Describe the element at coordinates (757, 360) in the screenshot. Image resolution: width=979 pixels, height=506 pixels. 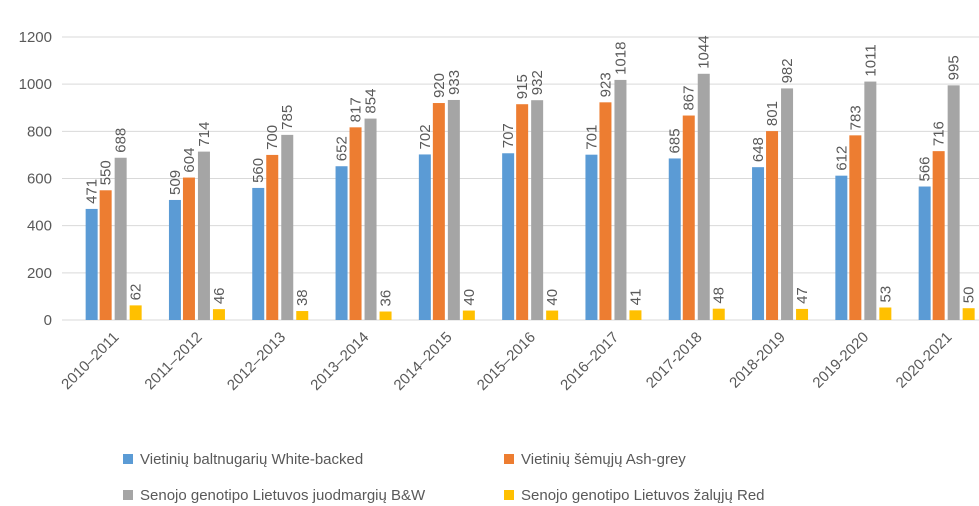
I see `x-tick-label: 2018-2019` at that location.